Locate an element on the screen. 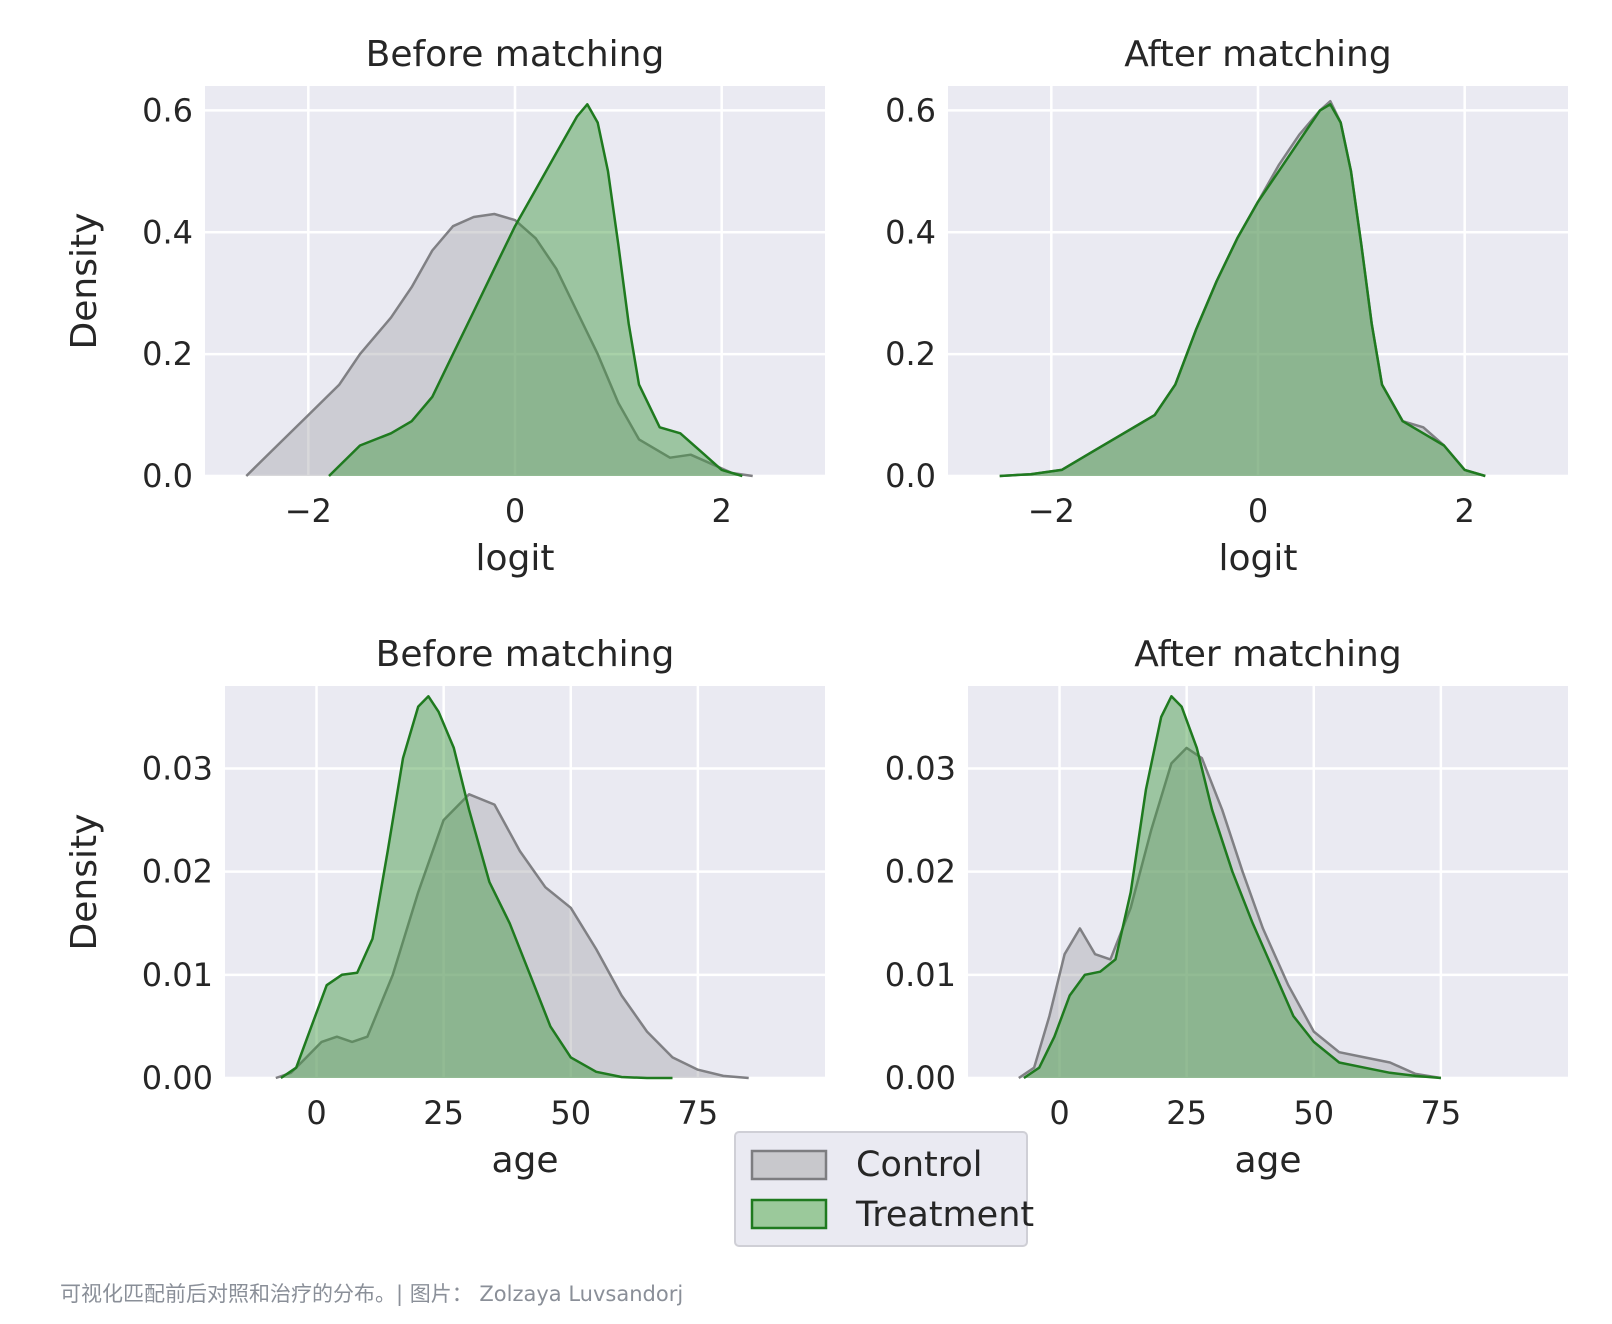 This screenshot has width=1612, height=1324. image-caption: 可视化匹配前后对照和治疗的分布。| 图片： Zolzaya Luvsandorj is located at coordinates (372, 1294).